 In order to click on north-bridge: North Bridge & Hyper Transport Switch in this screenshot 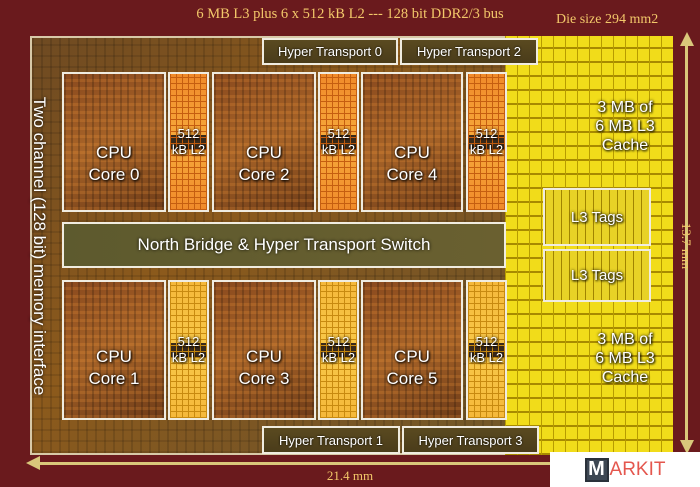, I will do `click(284, 245)`.